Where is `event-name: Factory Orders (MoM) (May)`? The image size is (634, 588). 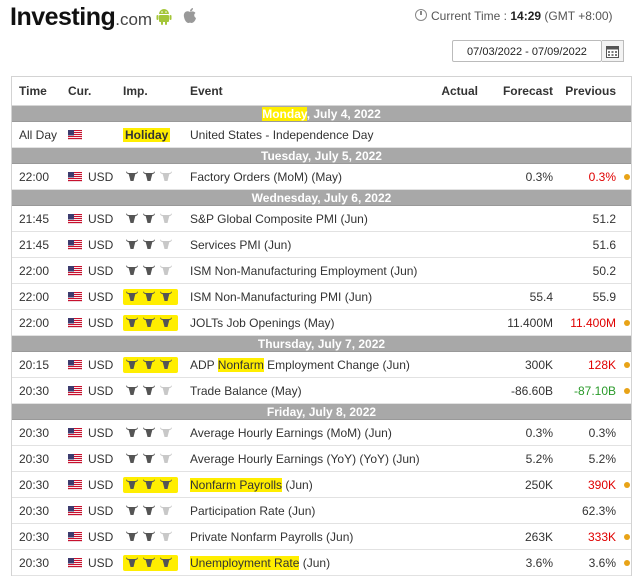 event-name: Factory Orders (MoM) (May) is located at coordinates (309, 176).